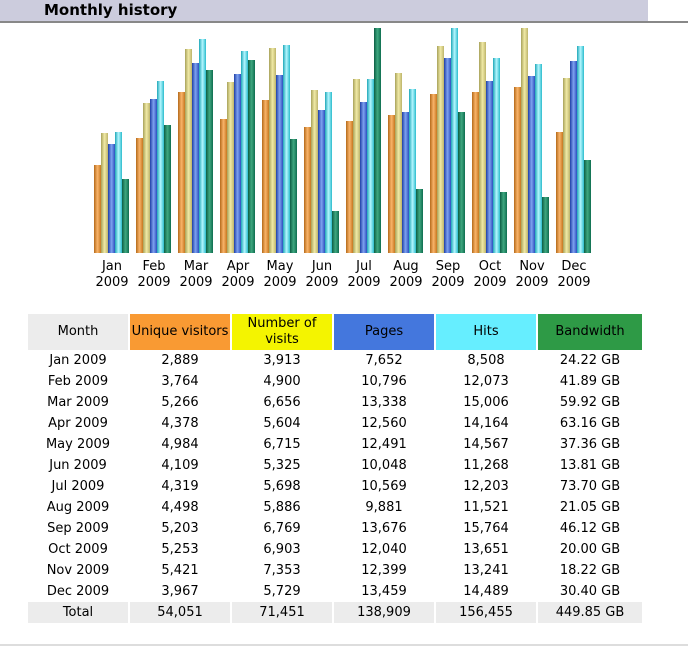 This screenshot has width=688, height=652. Describe the element at coordinates (322, 275) in the screenshot. I see `month-label: Jun 2009` at that location.